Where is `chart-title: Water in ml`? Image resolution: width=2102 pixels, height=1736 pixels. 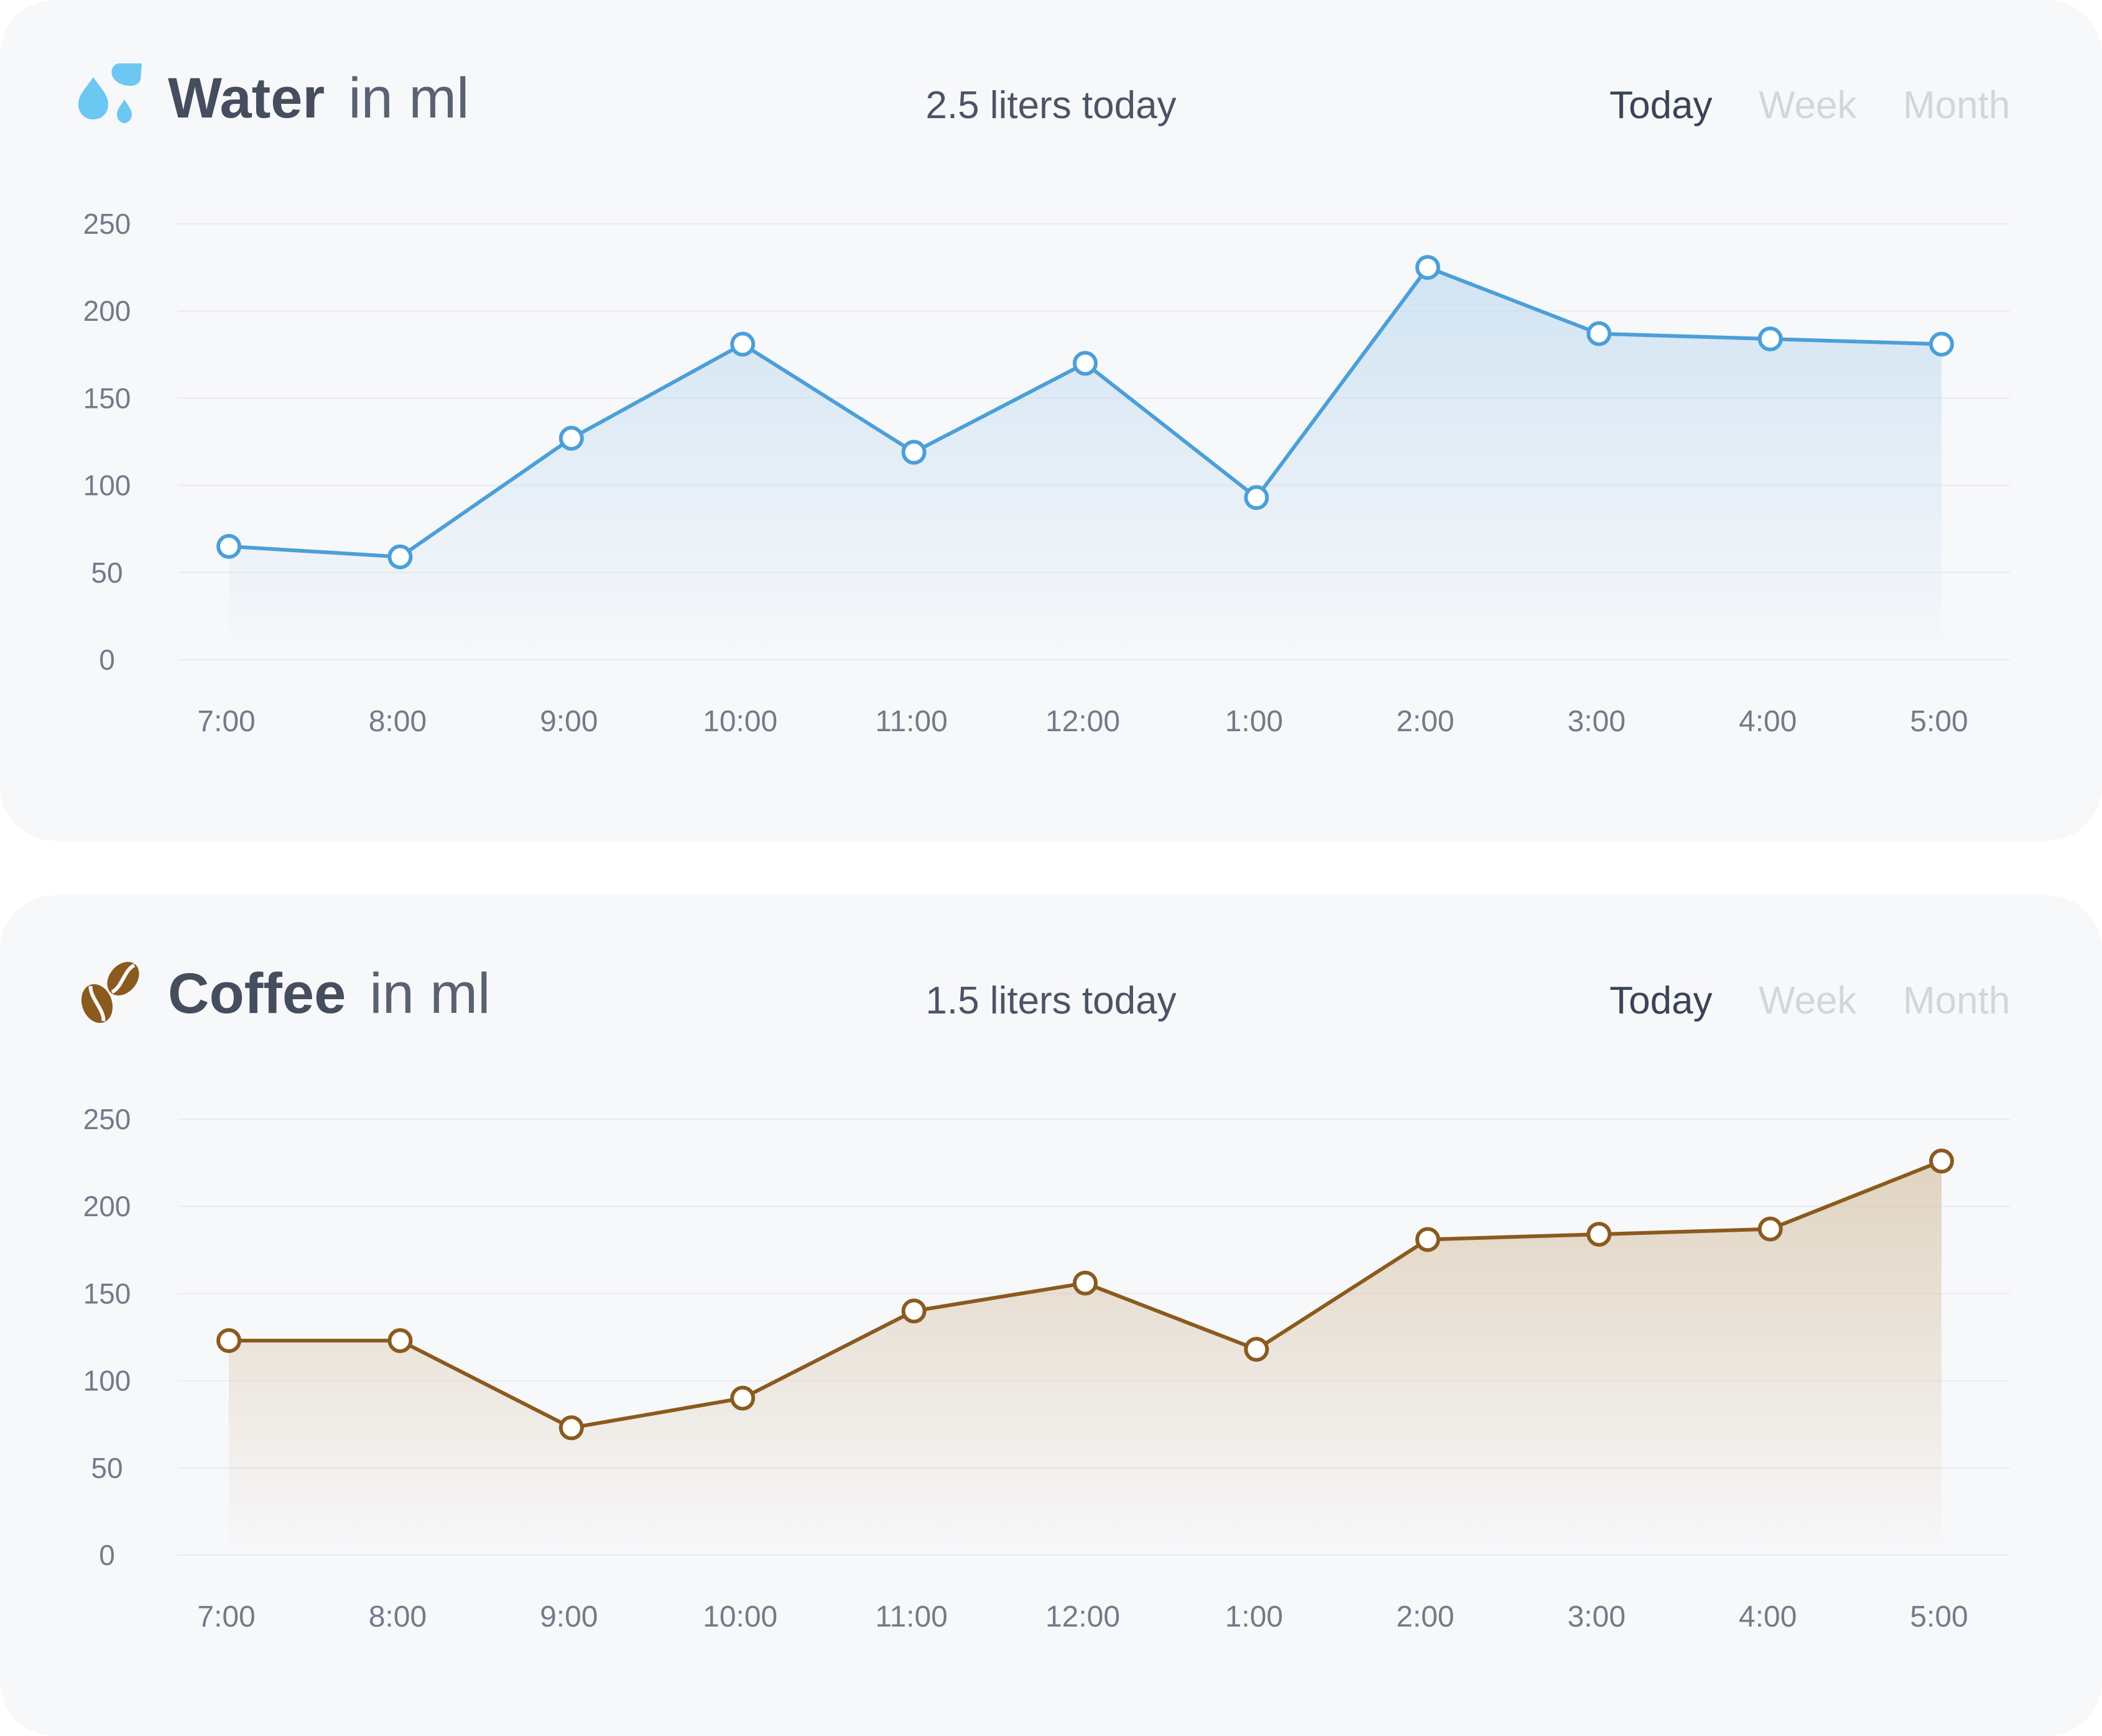
chart-title: Water in ml is located at coordinates (319, 98).